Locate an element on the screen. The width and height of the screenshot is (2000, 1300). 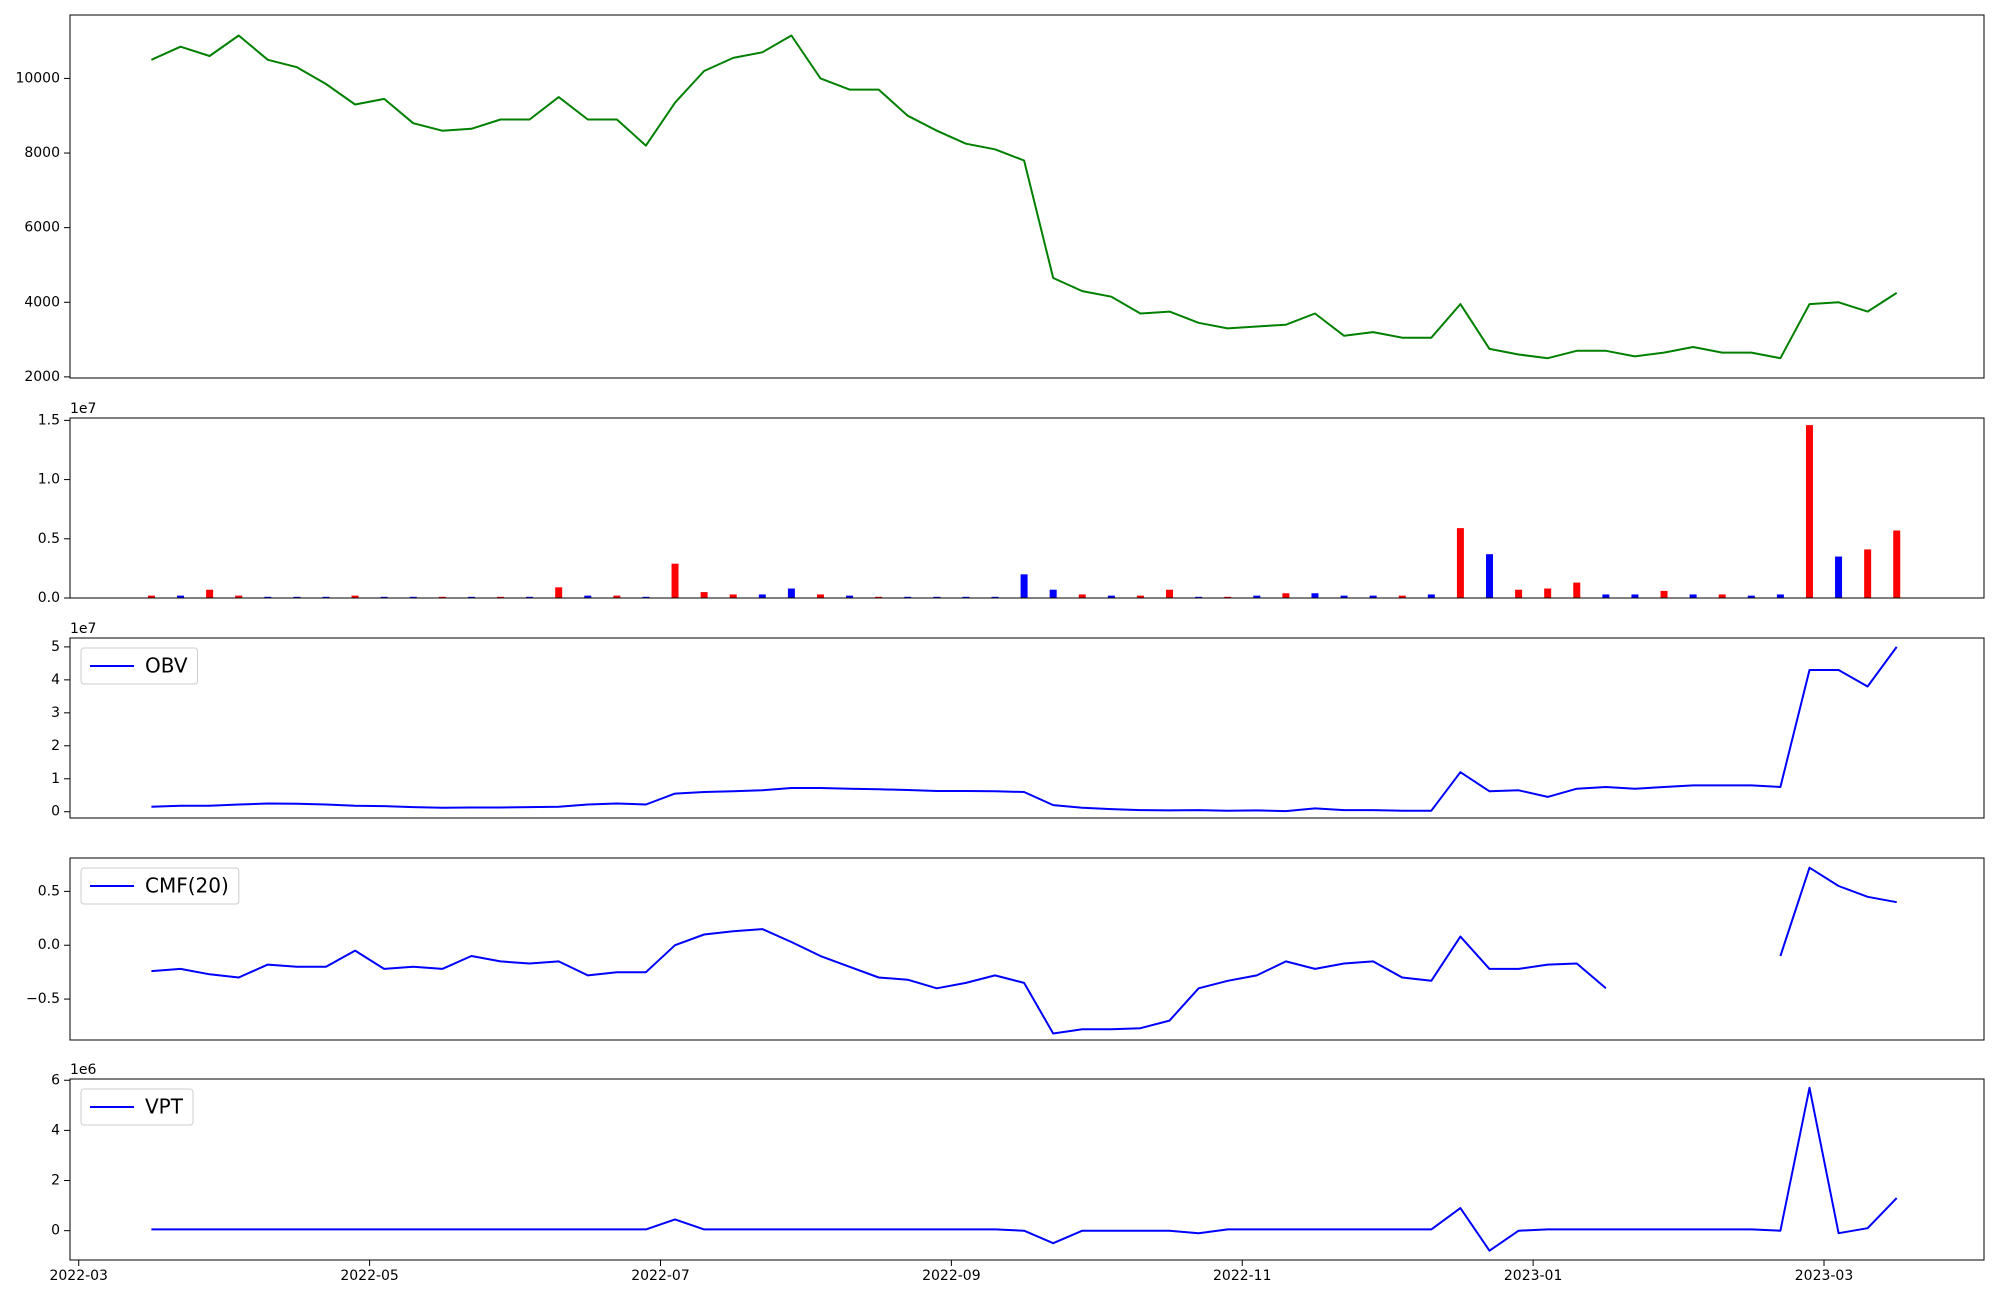
y-tick-label: 5 is located at coordinates (55, 647).